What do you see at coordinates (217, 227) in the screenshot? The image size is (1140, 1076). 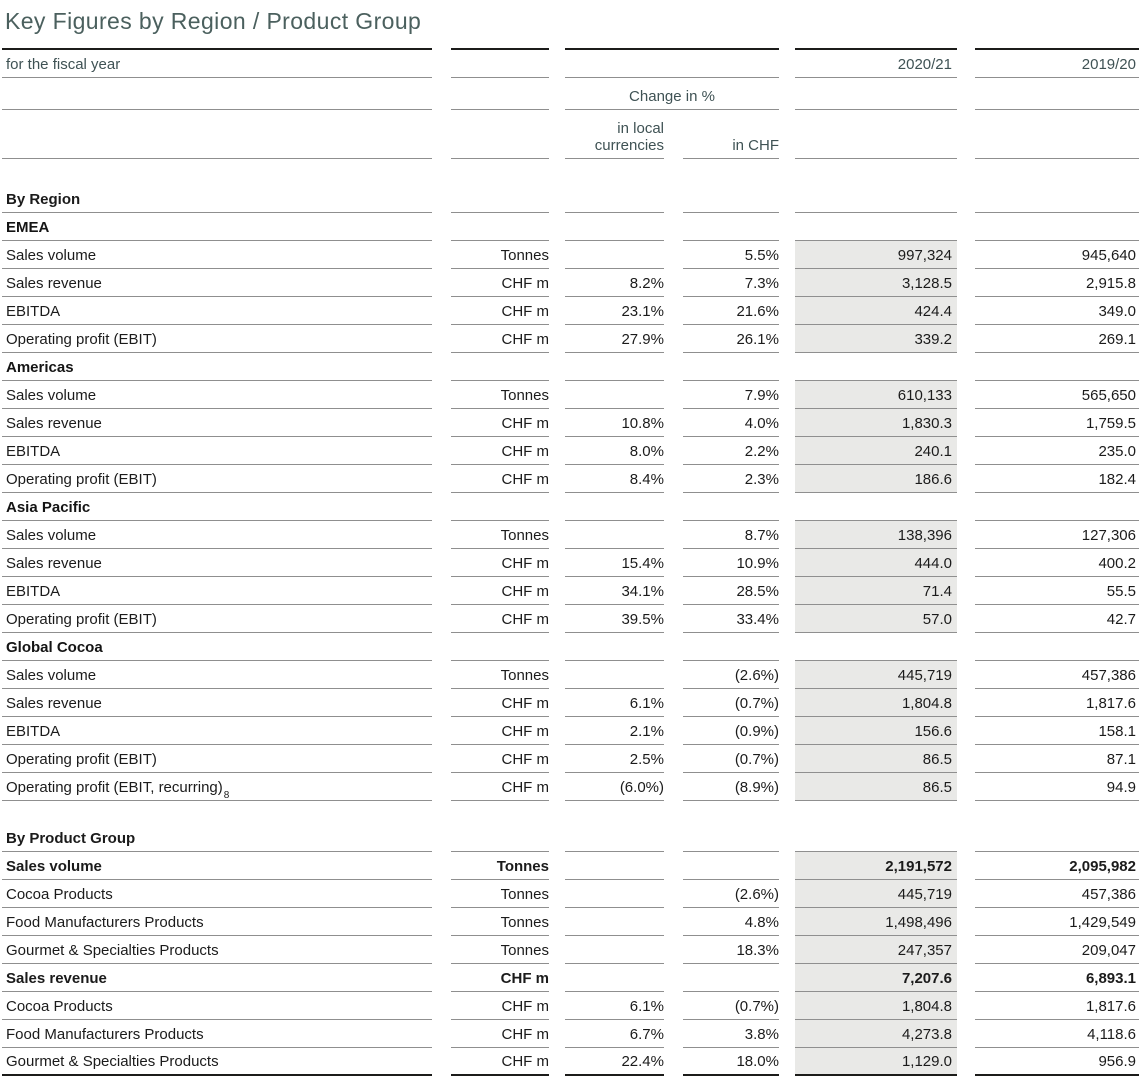 I see `row-label-cell: EMEA` at bounding box center [217, 227].